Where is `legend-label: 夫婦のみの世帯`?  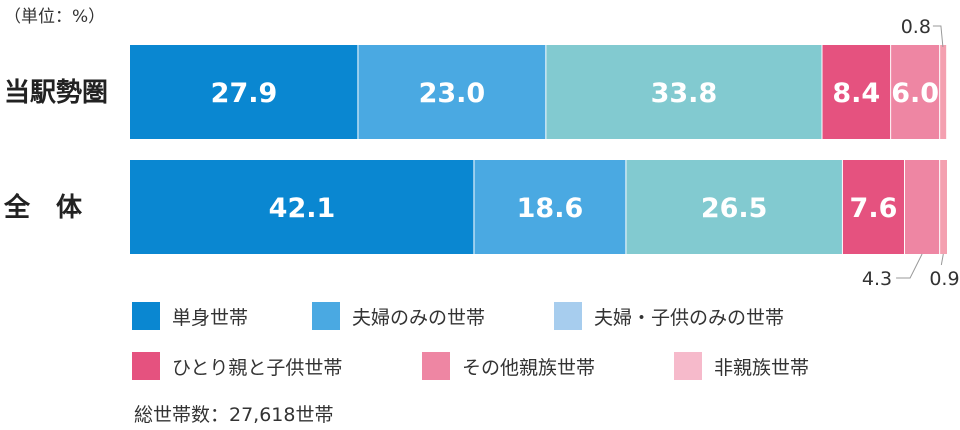
legend-label: 夫婦のみの世帯 is located at coordinates (419, 317).